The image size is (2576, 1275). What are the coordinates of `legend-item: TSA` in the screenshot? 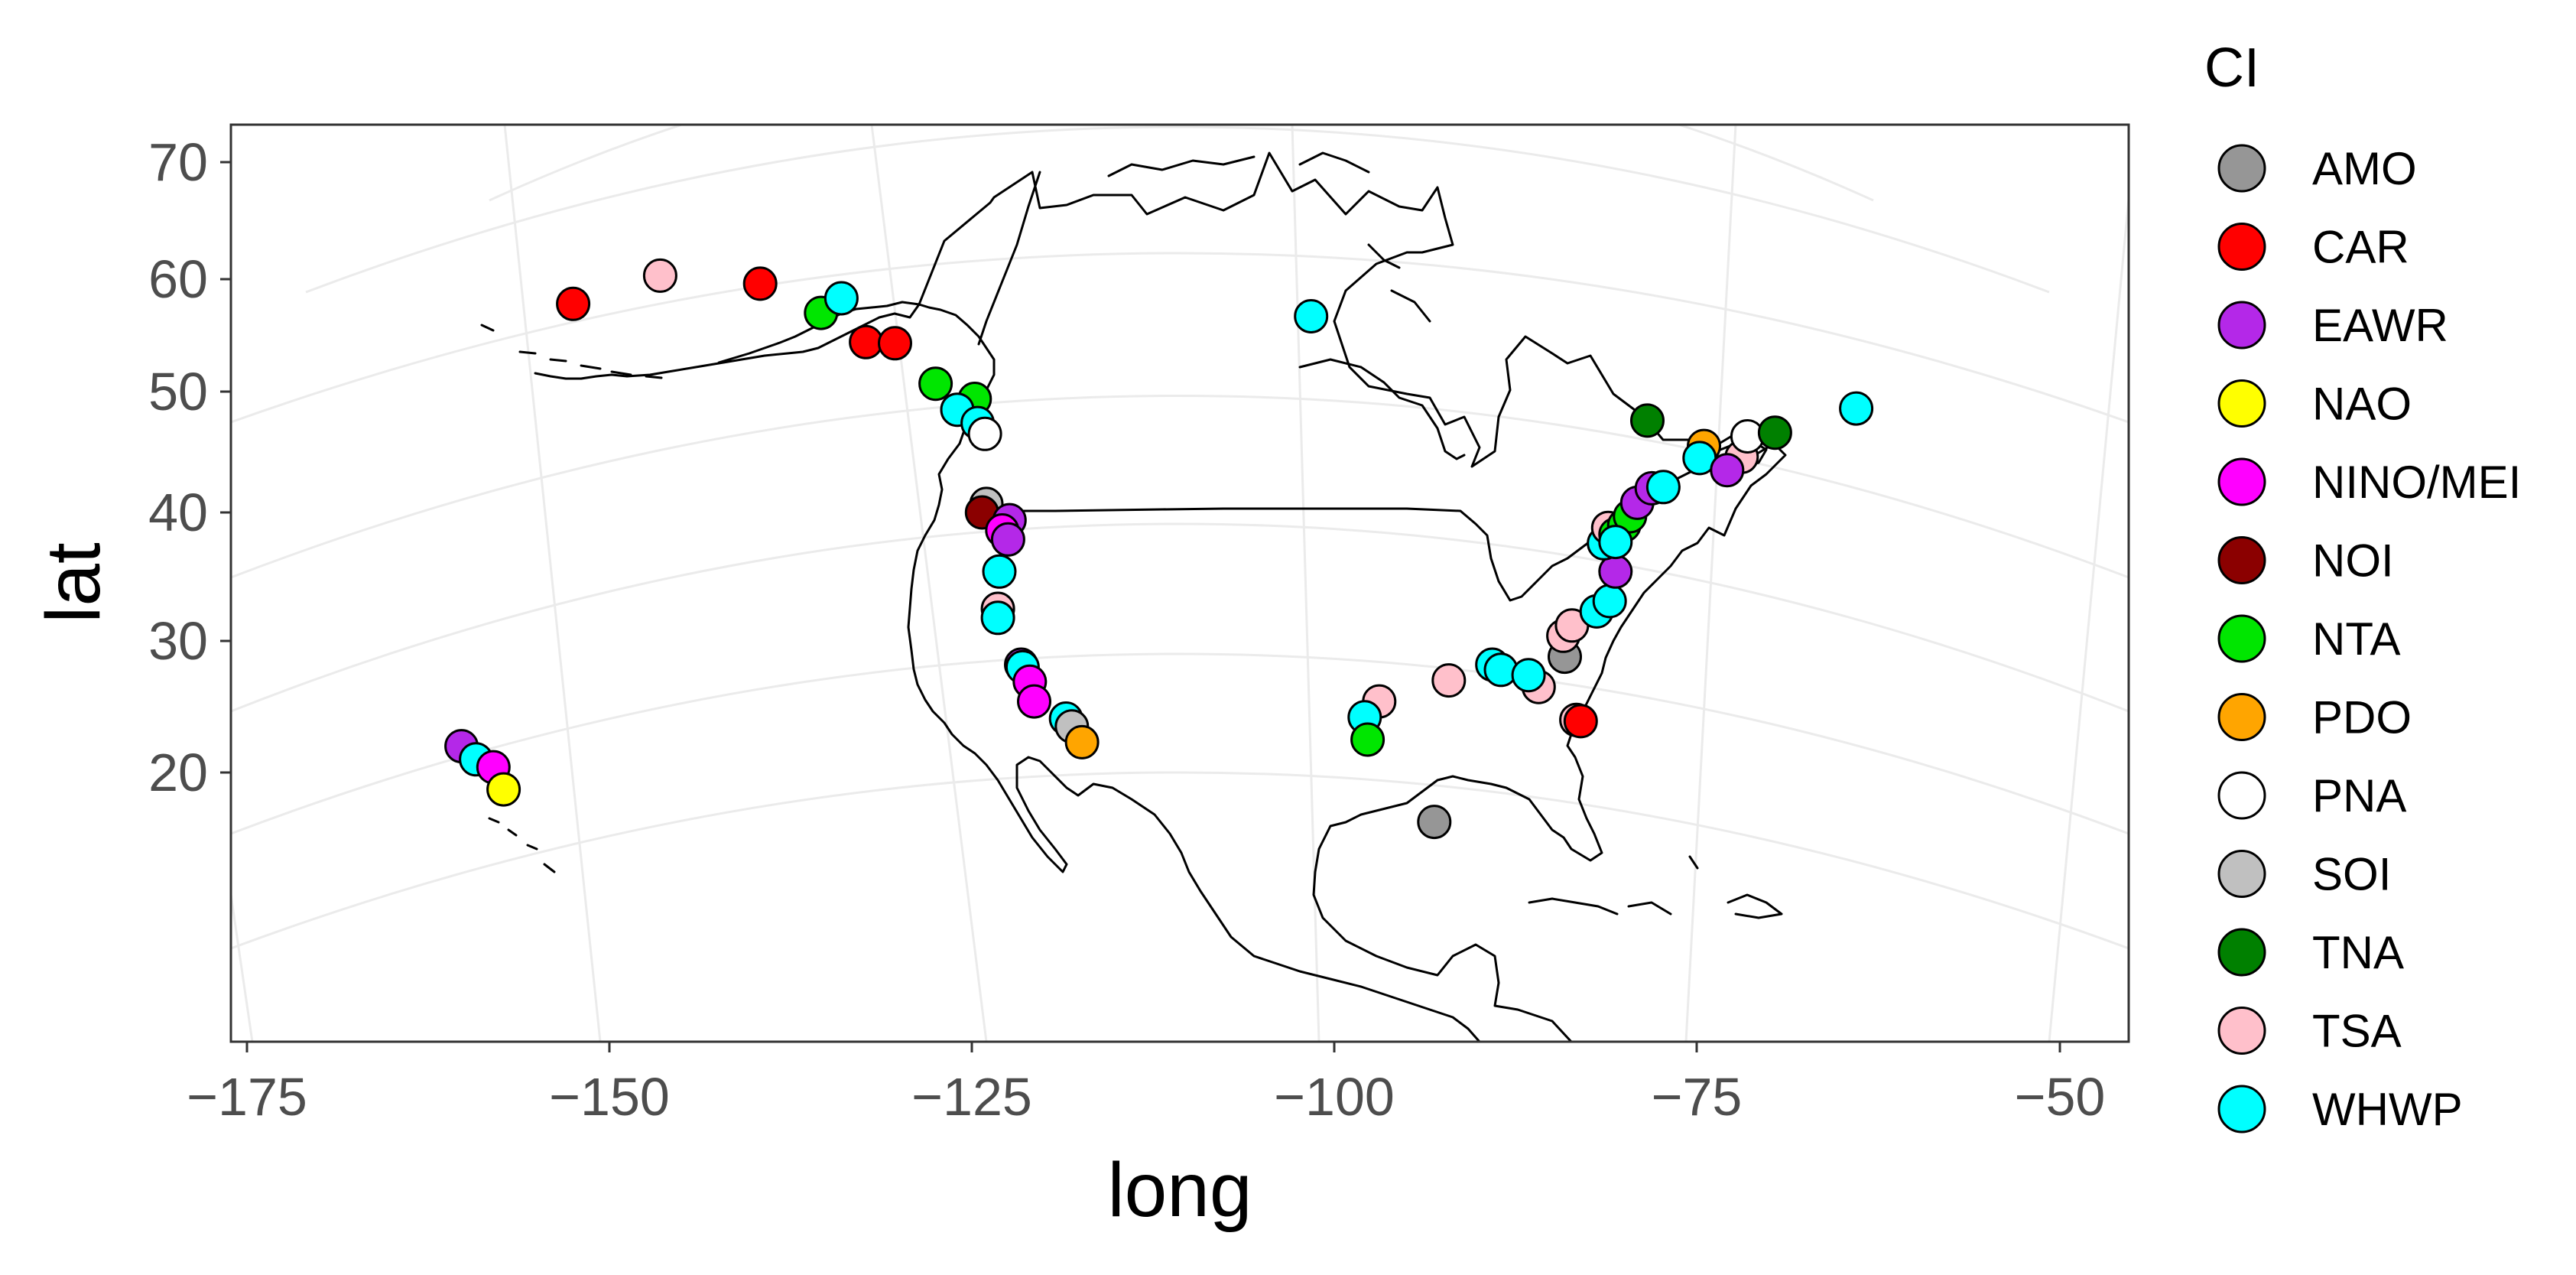 It's located at (2309, 1031).